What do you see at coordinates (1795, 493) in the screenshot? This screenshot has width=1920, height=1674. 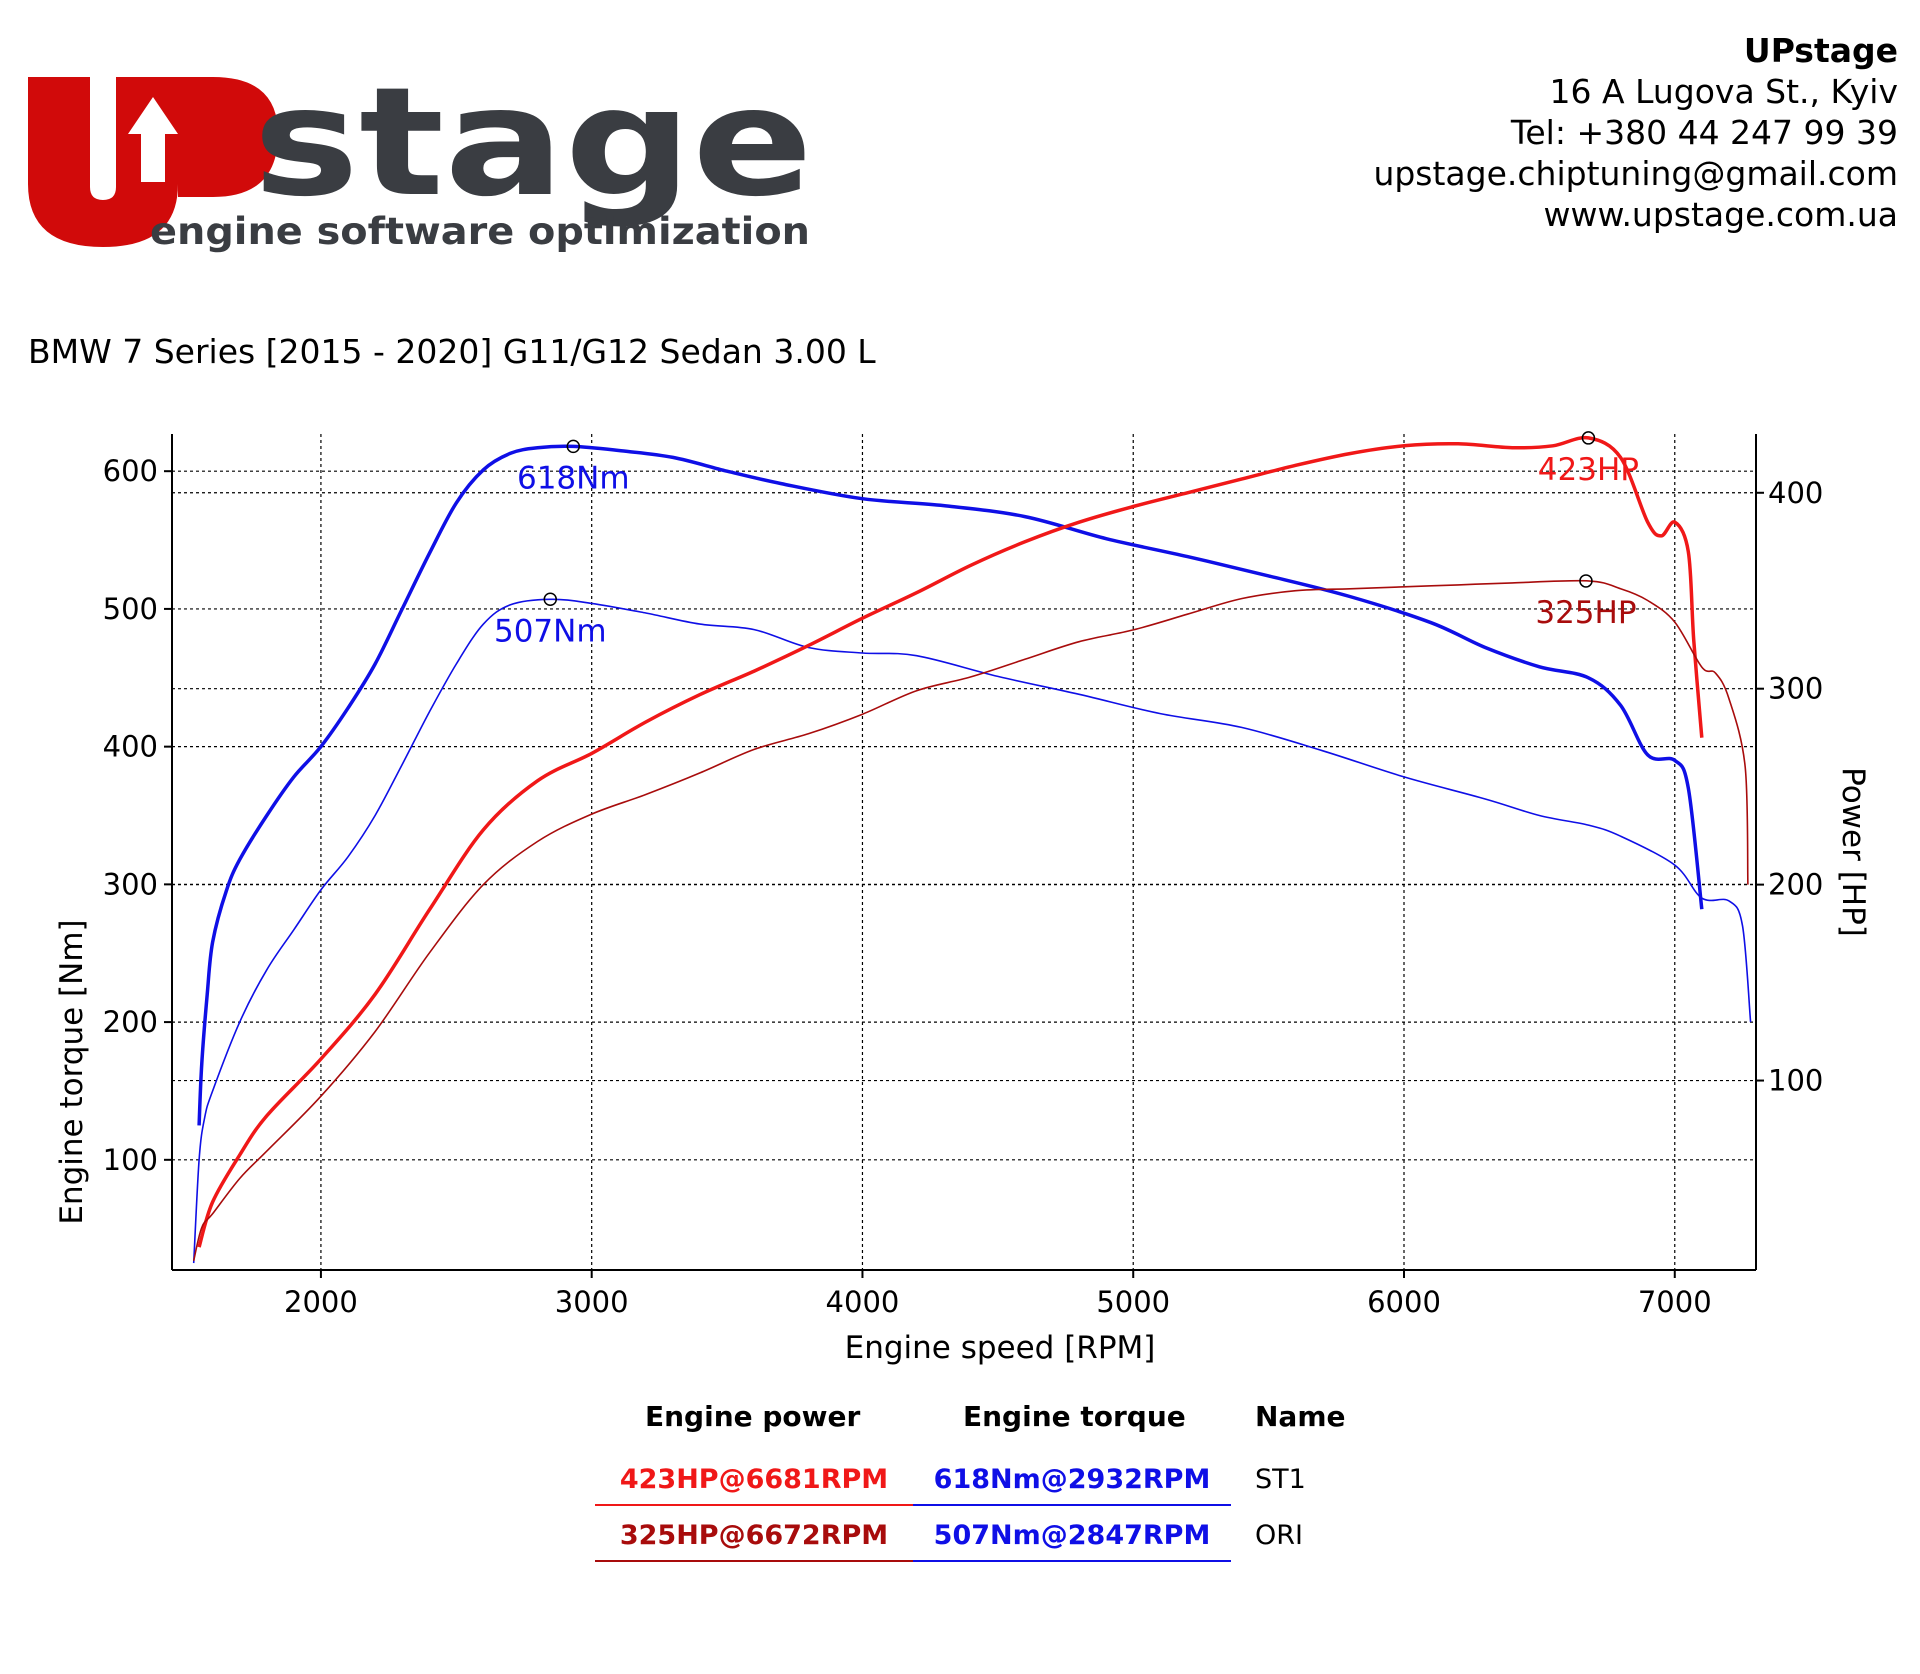 I see `y-right-tick-label: 400` at bounding box center [1795, 493].